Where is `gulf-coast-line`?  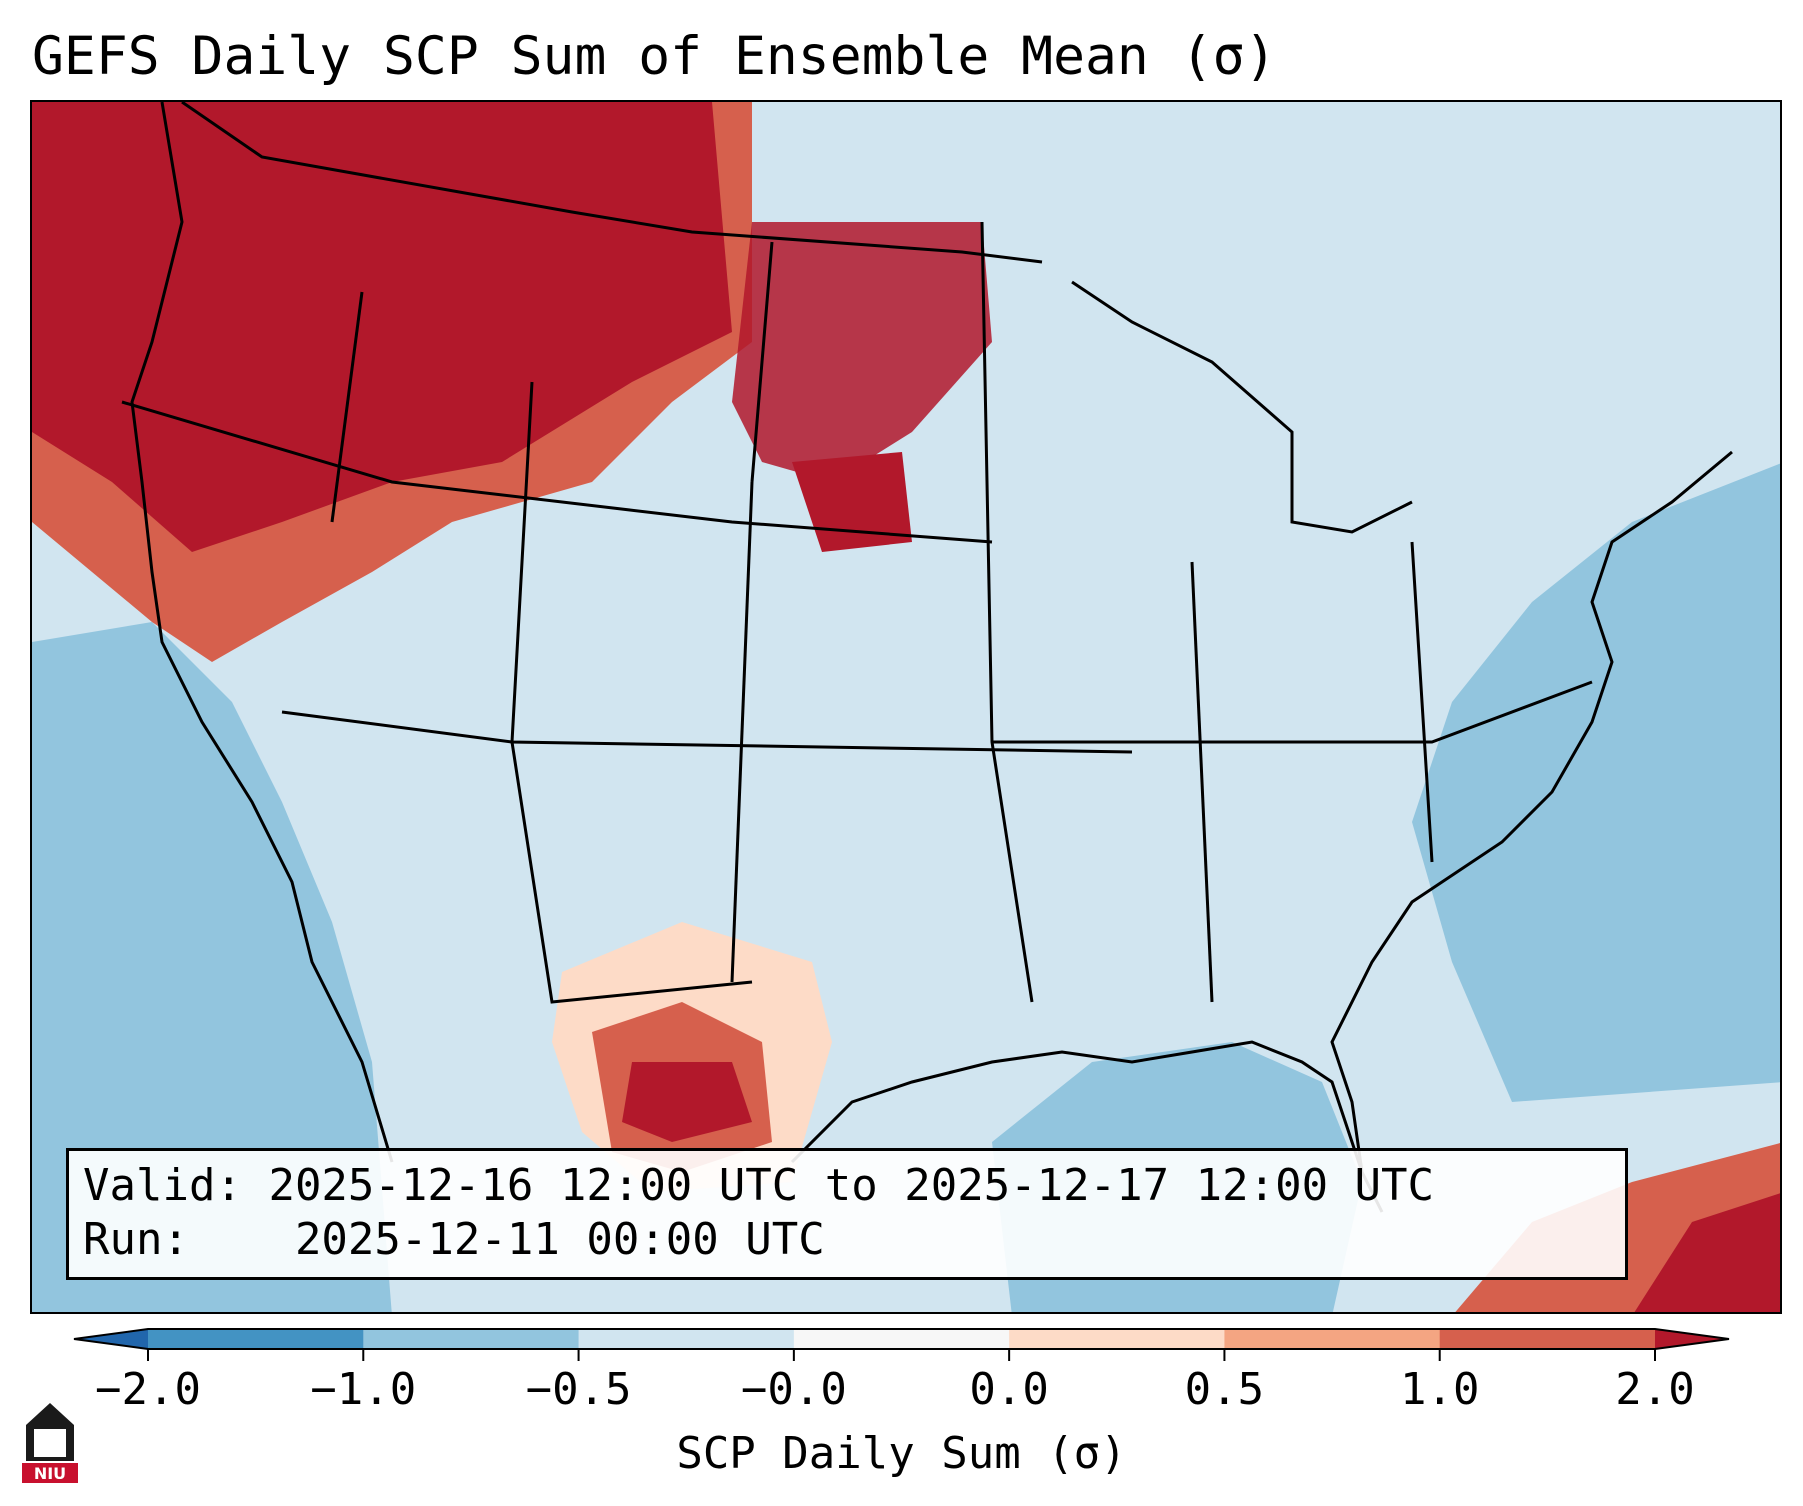
gulf-coast-line is located at coordinates (1087, 1126).